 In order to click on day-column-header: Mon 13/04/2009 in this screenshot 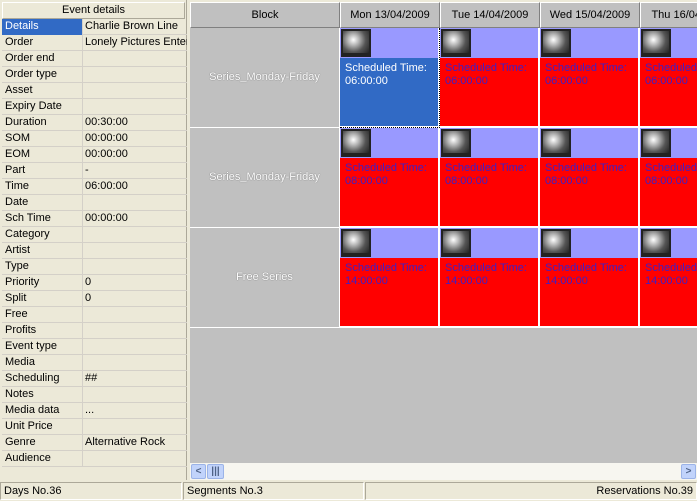, I will do `click(390, 15)`.